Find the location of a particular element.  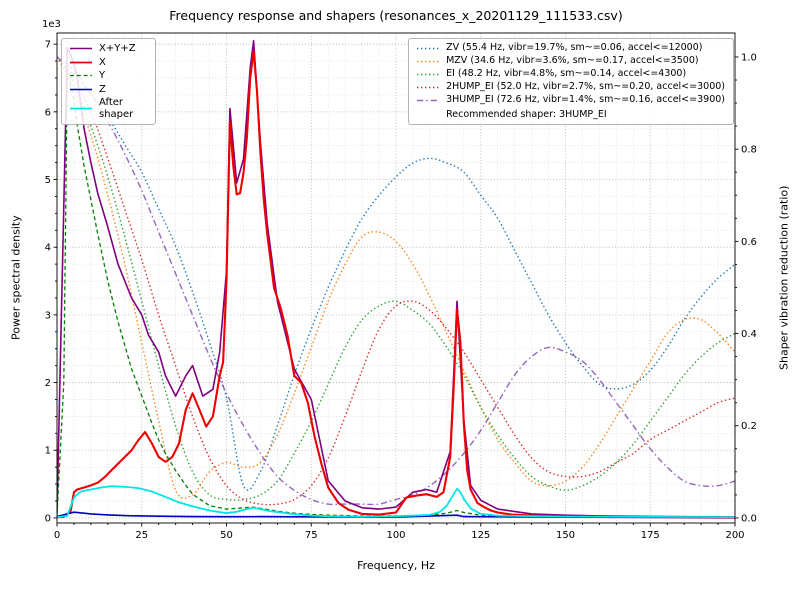

x-tick-label: 150 is located at coordinates (565, 535).